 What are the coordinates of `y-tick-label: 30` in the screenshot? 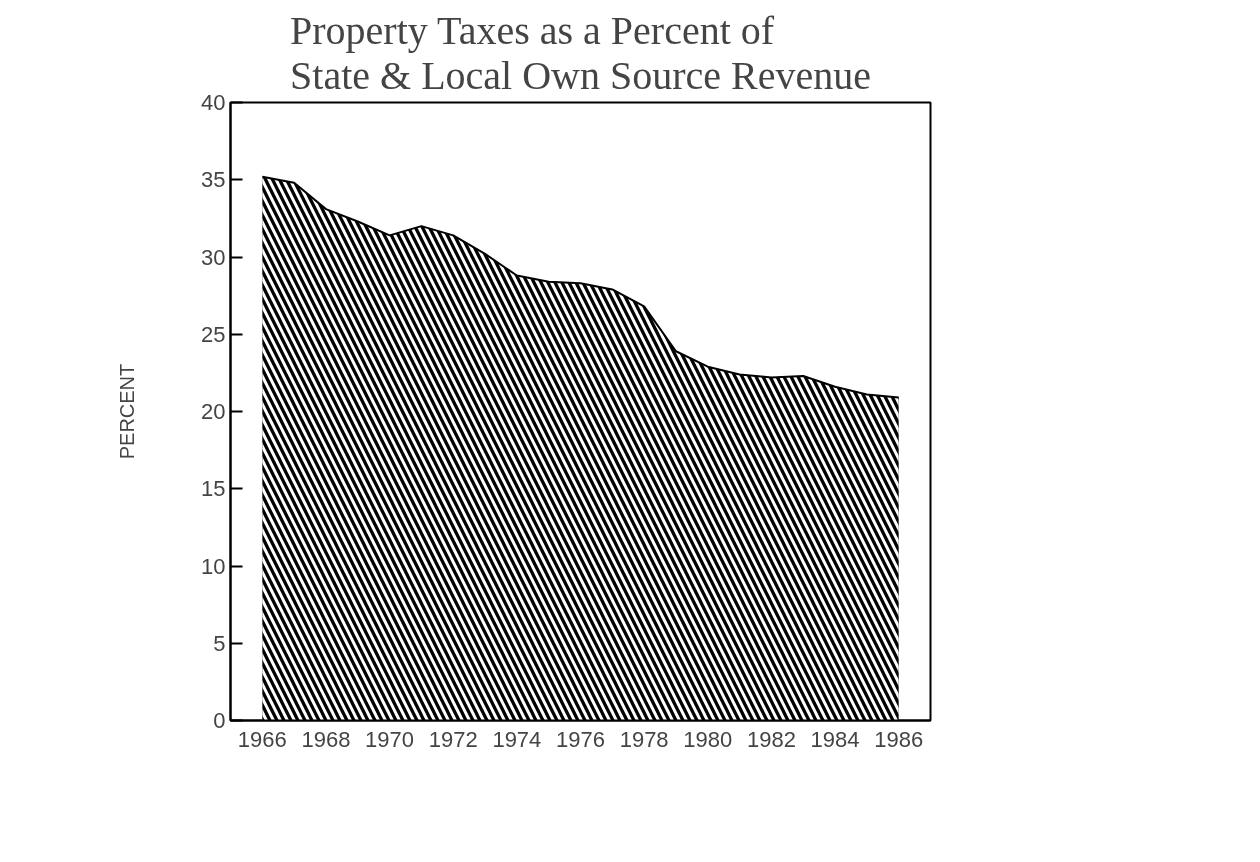 It's located at (213, 257).